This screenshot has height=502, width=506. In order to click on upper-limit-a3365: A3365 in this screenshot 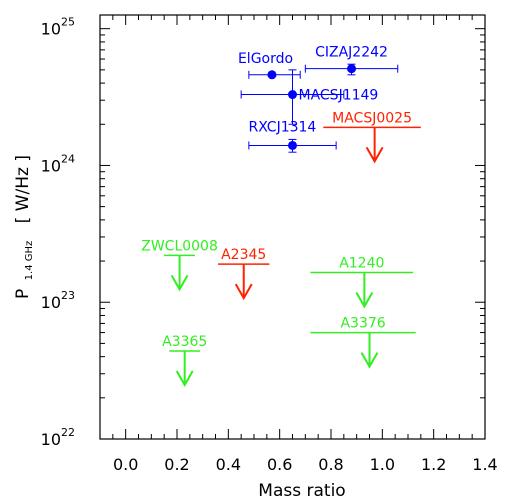, I will do `click(184, 361)`.